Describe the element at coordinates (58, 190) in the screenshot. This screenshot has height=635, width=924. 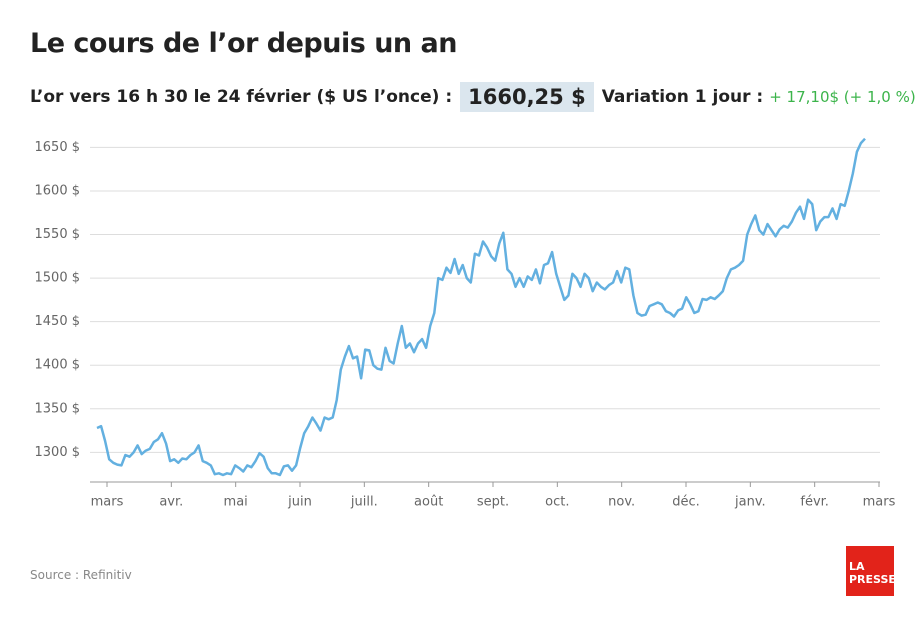
I see `y-tick-label: 1600 $` at that location.